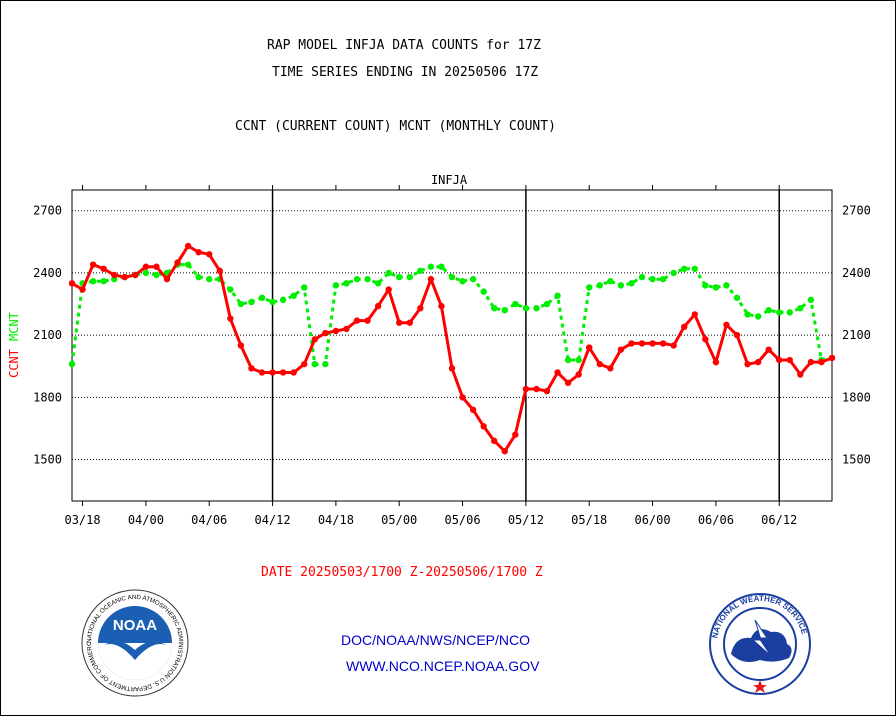 This screenshot has height=716, width=896. Describe the element at coordinates (856, 397) in the screenshot. I see `y-tick-label-right: 1800` at that location.